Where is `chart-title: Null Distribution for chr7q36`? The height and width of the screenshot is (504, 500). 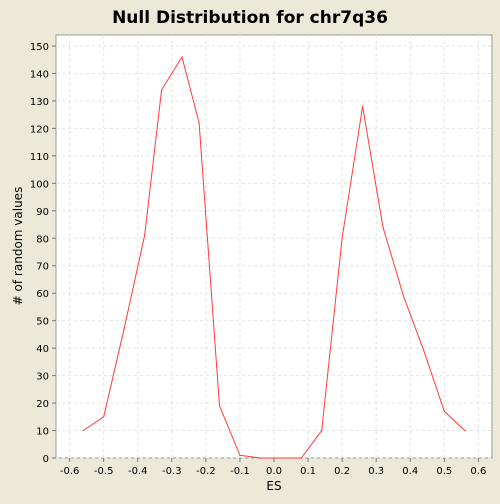
chart-title: Null Distribution for chr7q36 is located at coordinates (250, 18).